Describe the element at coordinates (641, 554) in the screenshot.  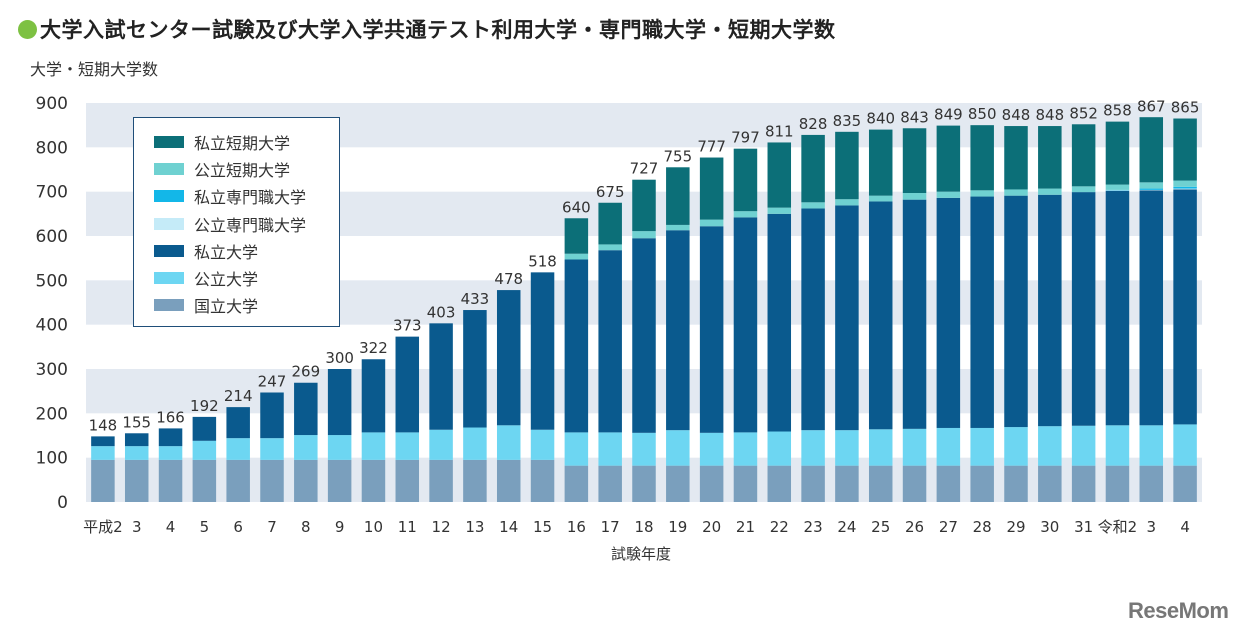
I see `x-axis-label: 試験年度` at that location.